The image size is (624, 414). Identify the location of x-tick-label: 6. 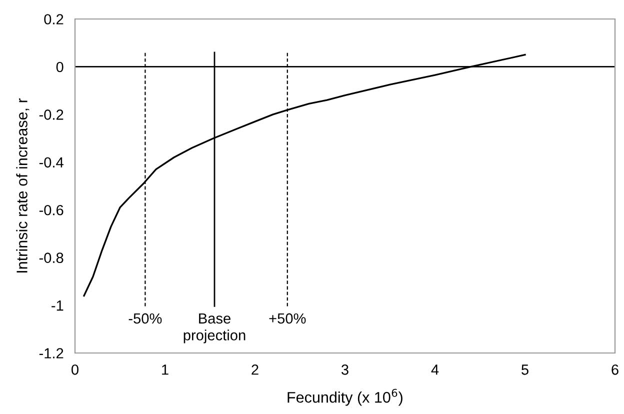
(615, 369).